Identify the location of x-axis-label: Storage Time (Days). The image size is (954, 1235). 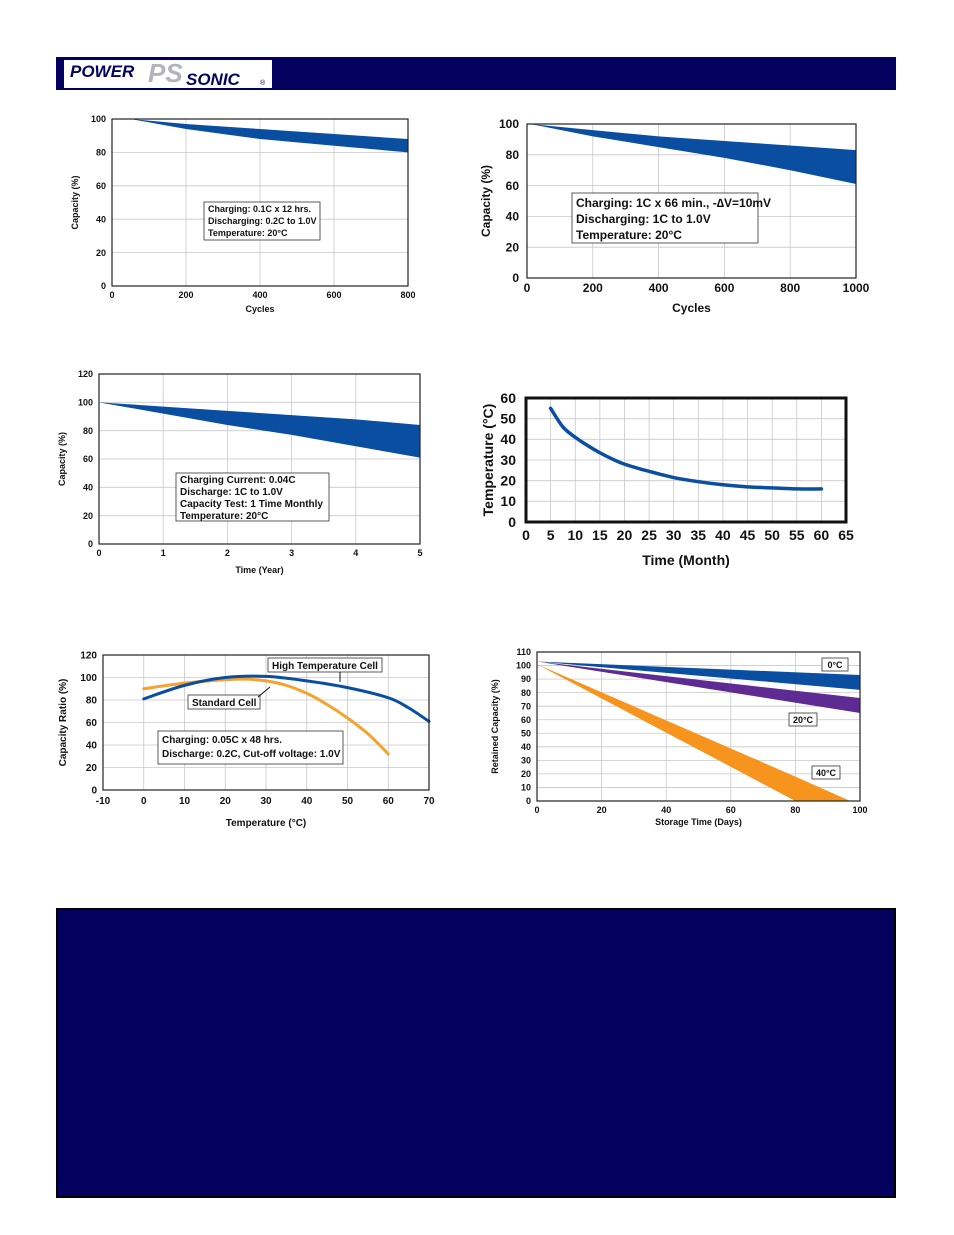
(698, 822).